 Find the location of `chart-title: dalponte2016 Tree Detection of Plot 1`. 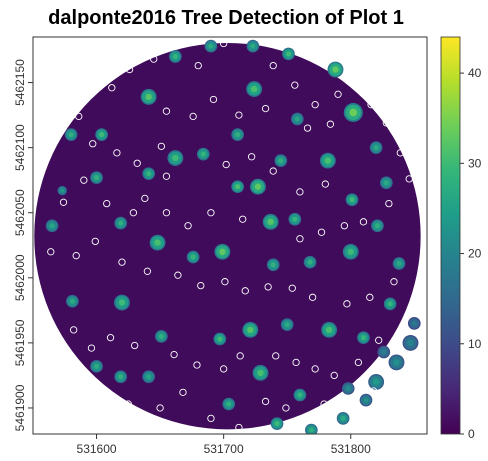

chart-title: dalponte2016 Tree Detection of Plot 1 is located at coordinates (226, 18).